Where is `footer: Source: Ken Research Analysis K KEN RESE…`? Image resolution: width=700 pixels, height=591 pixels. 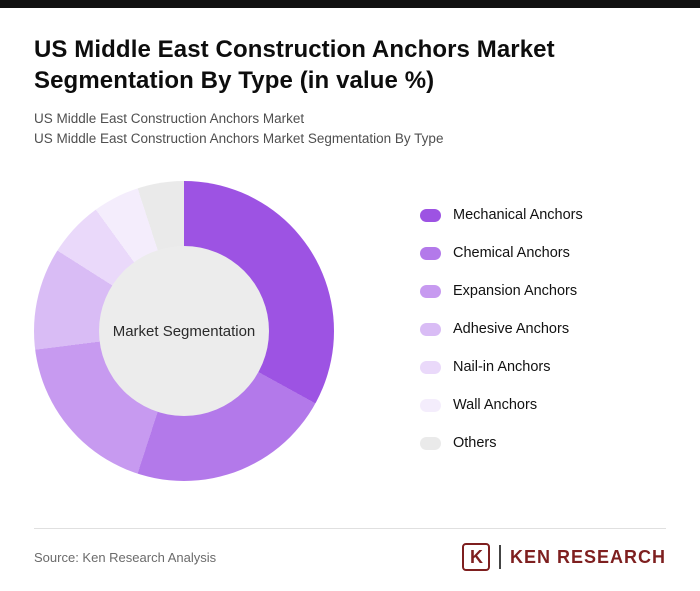 footer: Source: Ken Research Analysis K KEN RESE… is located at coordinates (350, 549).